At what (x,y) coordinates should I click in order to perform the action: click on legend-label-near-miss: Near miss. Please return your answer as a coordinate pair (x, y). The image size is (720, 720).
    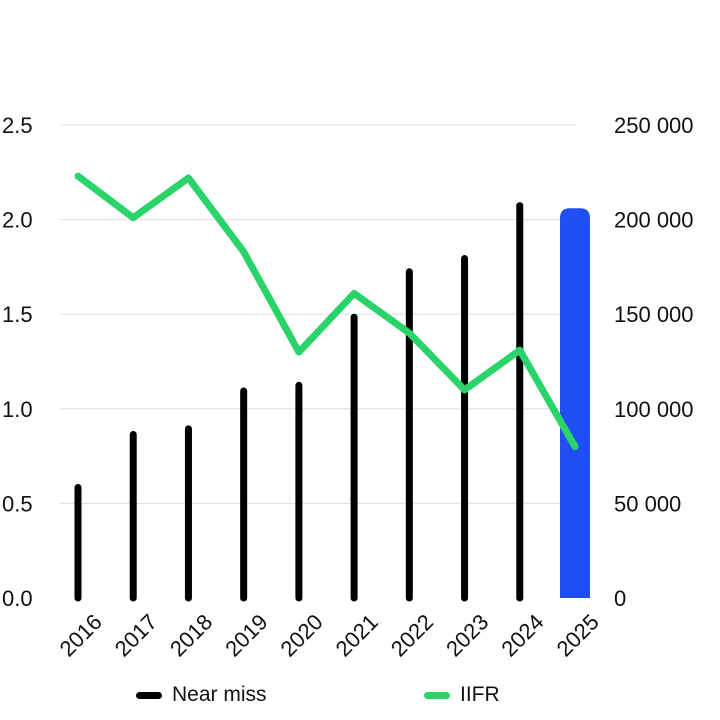
    Looking at the image, I should click on (219, 694).